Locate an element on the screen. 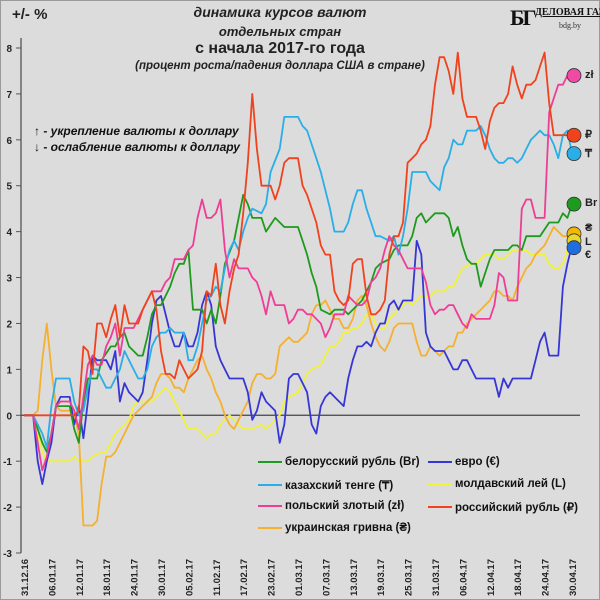  y-tick-label: 1 is located at coordinates (9, 370).